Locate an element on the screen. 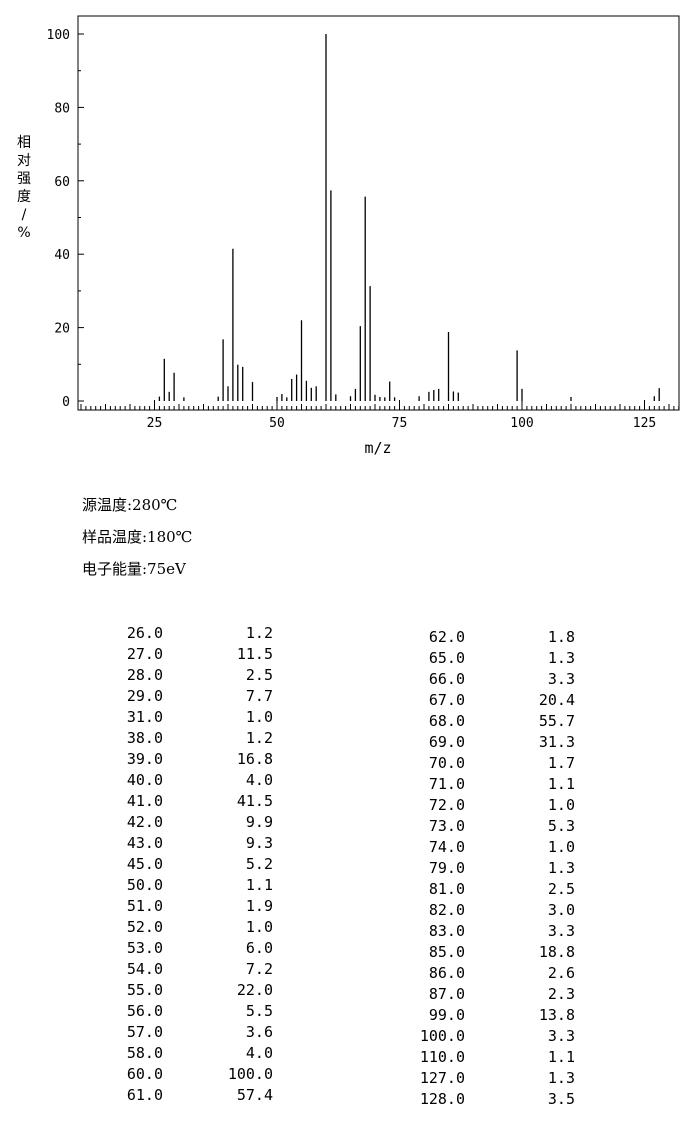  y-tick-label: 20 is located at coordinates (62, 329).